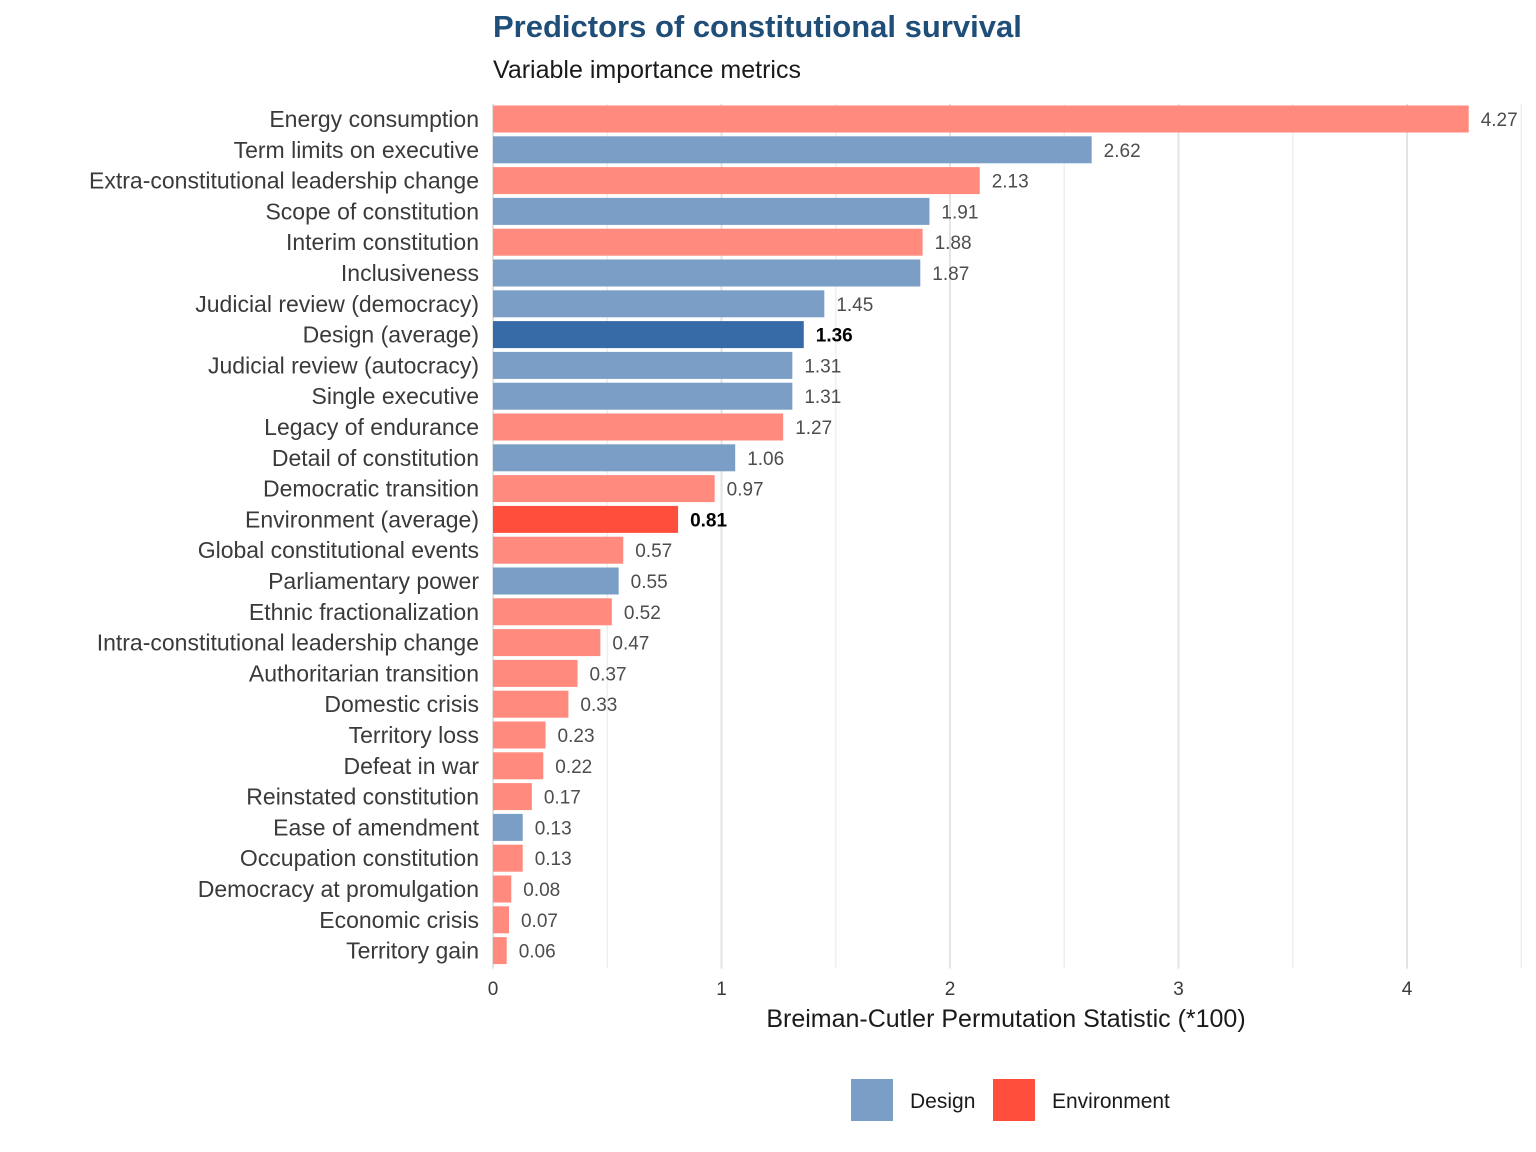 This screenshot has width=1536, height=1152. I want to click on value-label: 0.17, so click(562, 798).